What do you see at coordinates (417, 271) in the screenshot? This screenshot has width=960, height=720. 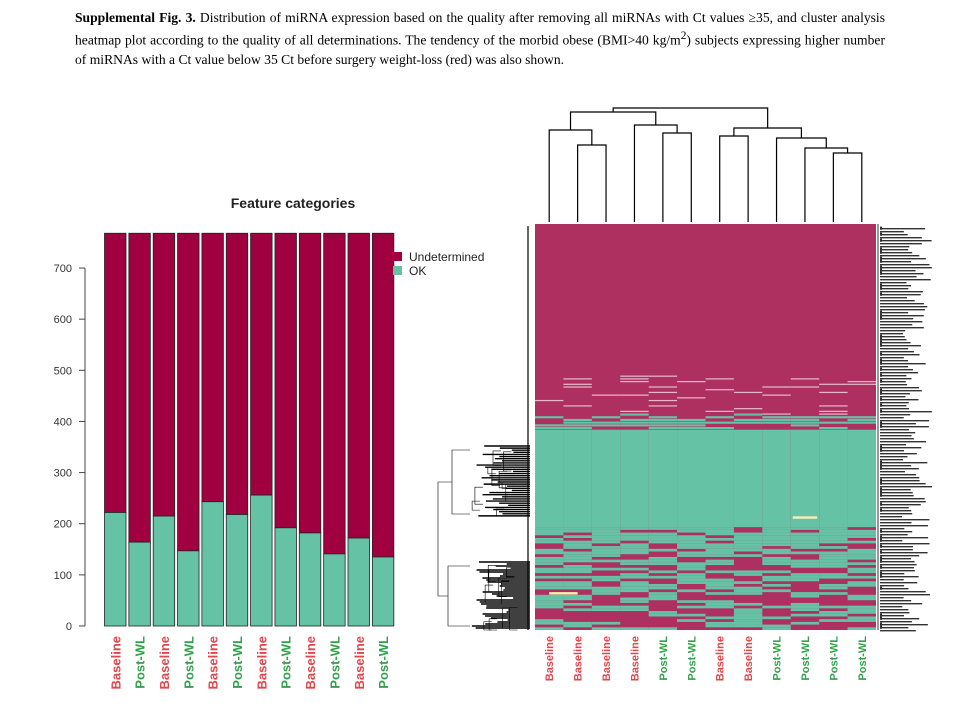 I see `legend-label-ok: OK` at bounding box center [417, 271].